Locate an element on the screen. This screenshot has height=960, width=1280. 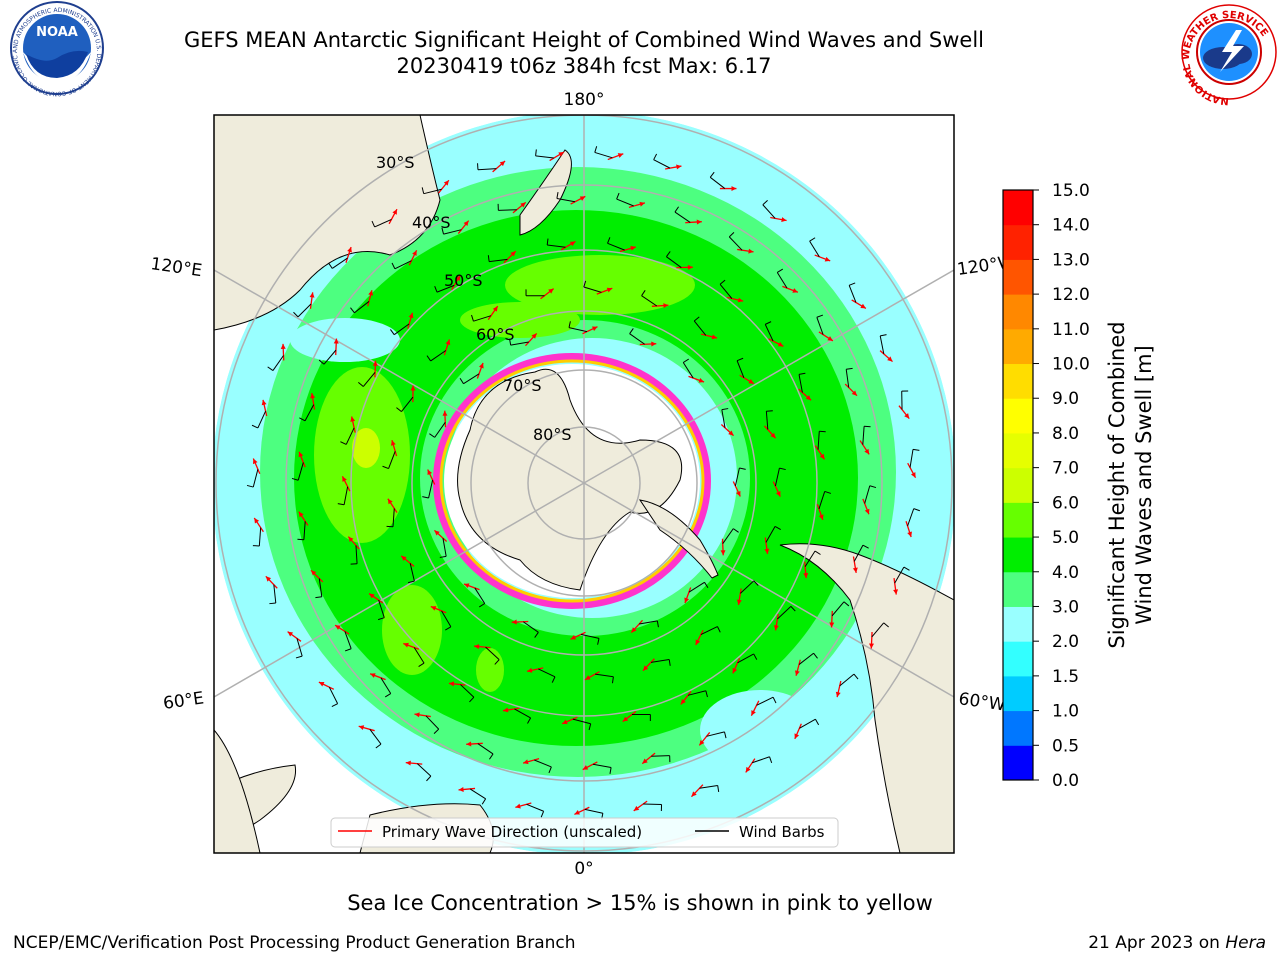
band-2-3m-aus is located at coordinates (345, 340).